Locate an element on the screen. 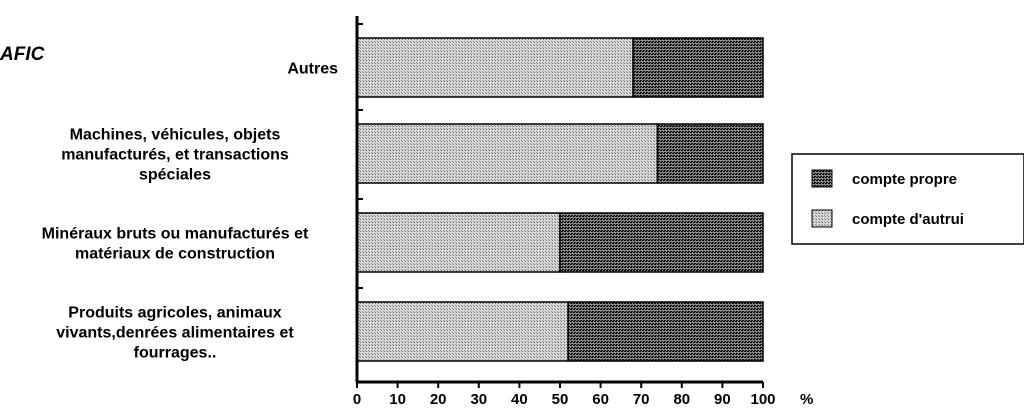 This screenshot has height=409, width=1024. x-tick-label: 50 is located at coordinates (560, 399).